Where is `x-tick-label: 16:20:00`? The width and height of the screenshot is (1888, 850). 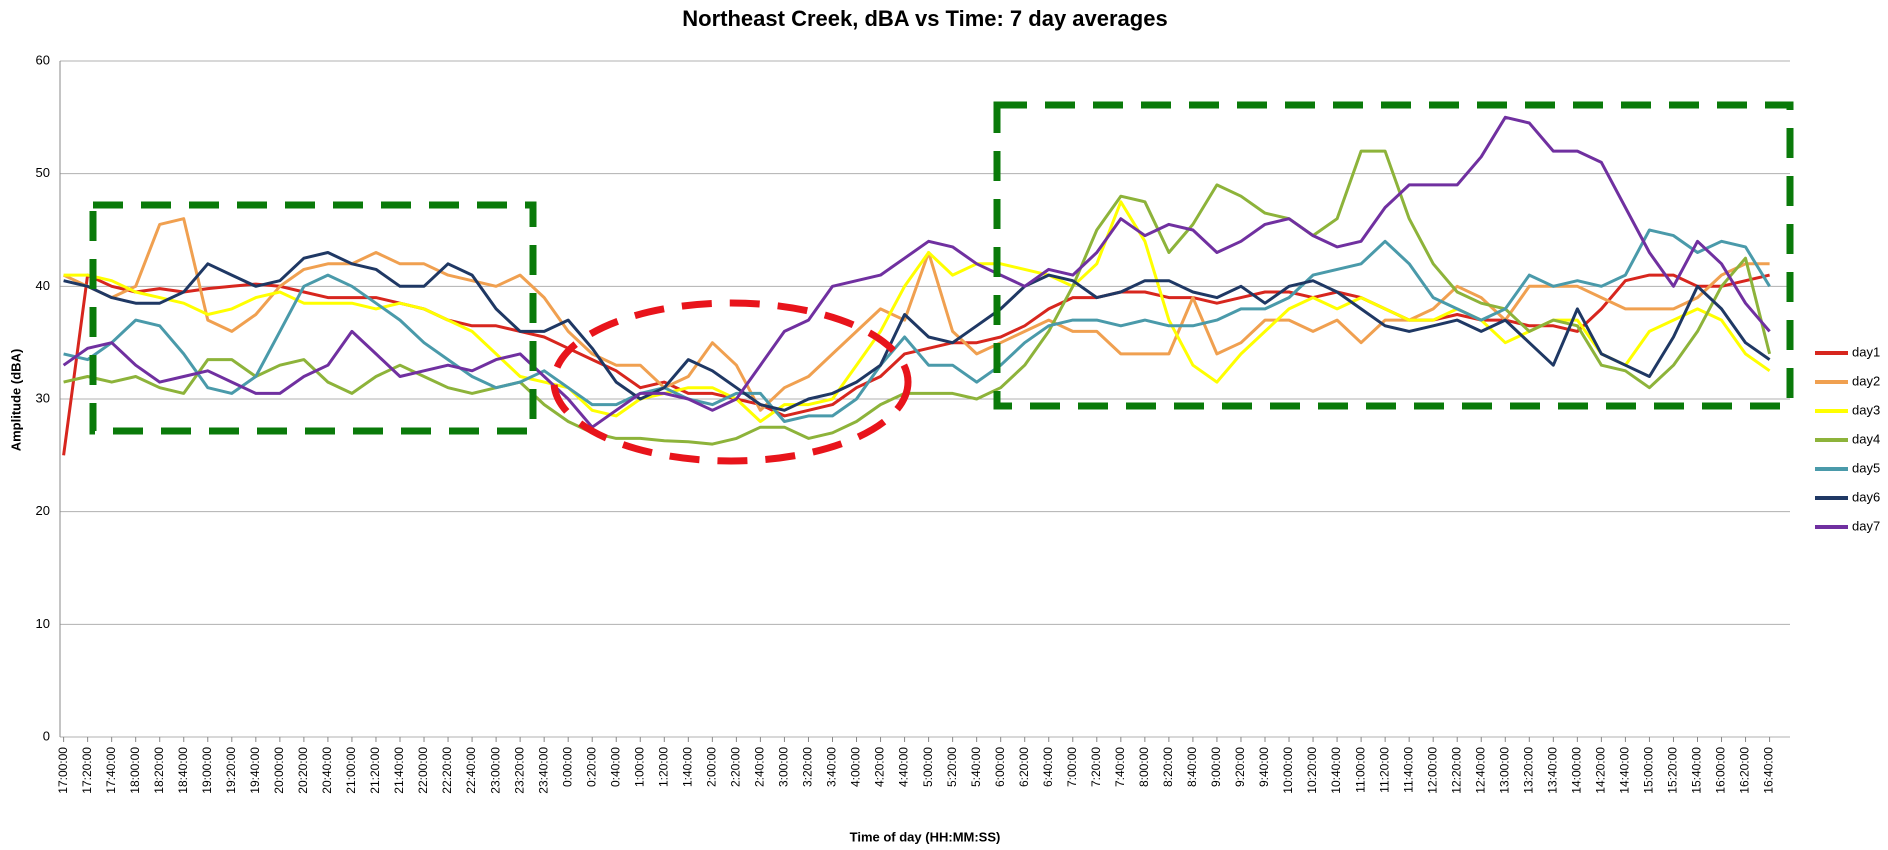 x-tick-label: 16:20:00 is located at coordinates (1745, 770).